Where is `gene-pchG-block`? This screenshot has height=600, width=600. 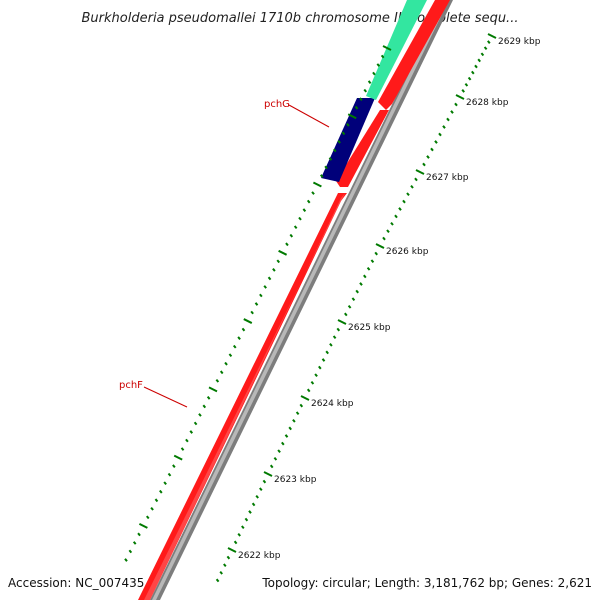 gene-pchG-block is located at coordinates (348, 140).